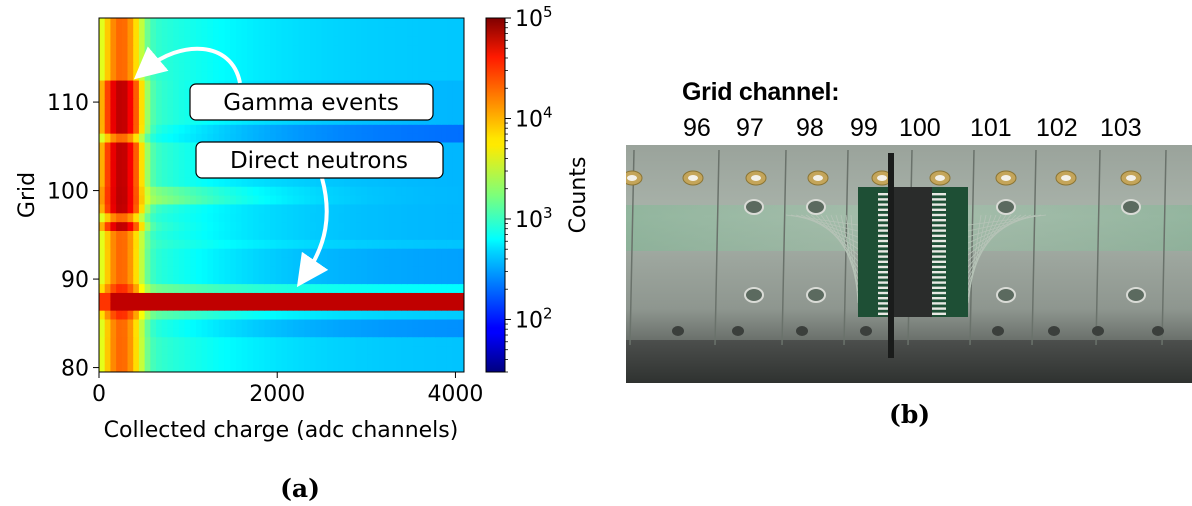  What do you see at coordinates (1054, 331) in the screenshot?
I see `lower-hole` at bounding box center [1054, 331].